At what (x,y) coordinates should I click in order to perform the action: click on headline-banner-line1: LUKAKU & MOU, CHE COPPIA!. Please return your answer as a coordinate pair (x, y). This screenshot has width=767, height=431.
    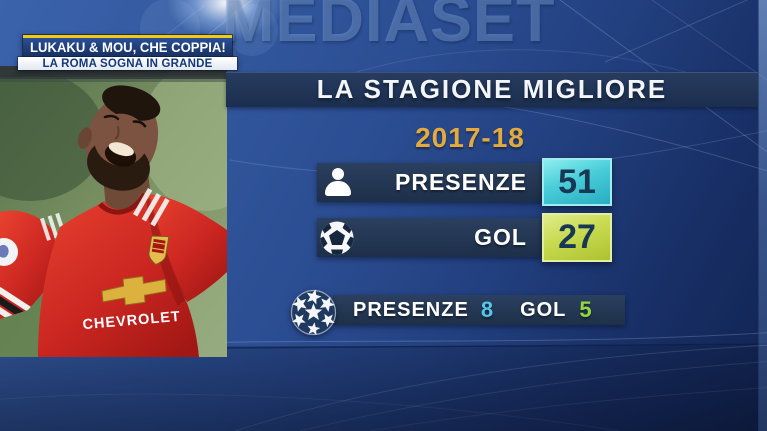
    Looking at the image, I should click on (127, 46).